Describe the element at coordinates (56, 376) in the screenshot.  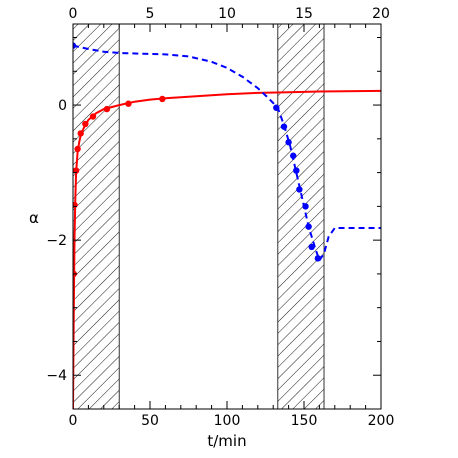
I see `y-tick-label-0: −4` at that location.